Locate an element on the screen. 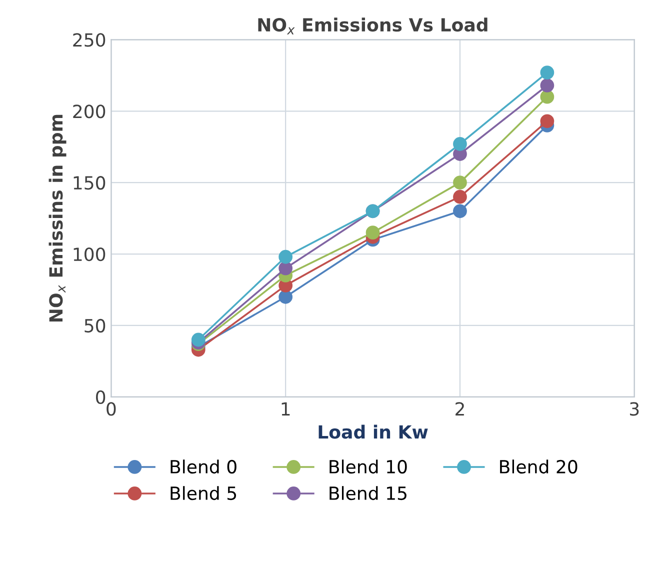 The width and height of the screenshot is (654, 567). y-tick-label: 200 is located at coordinates (89, 111).